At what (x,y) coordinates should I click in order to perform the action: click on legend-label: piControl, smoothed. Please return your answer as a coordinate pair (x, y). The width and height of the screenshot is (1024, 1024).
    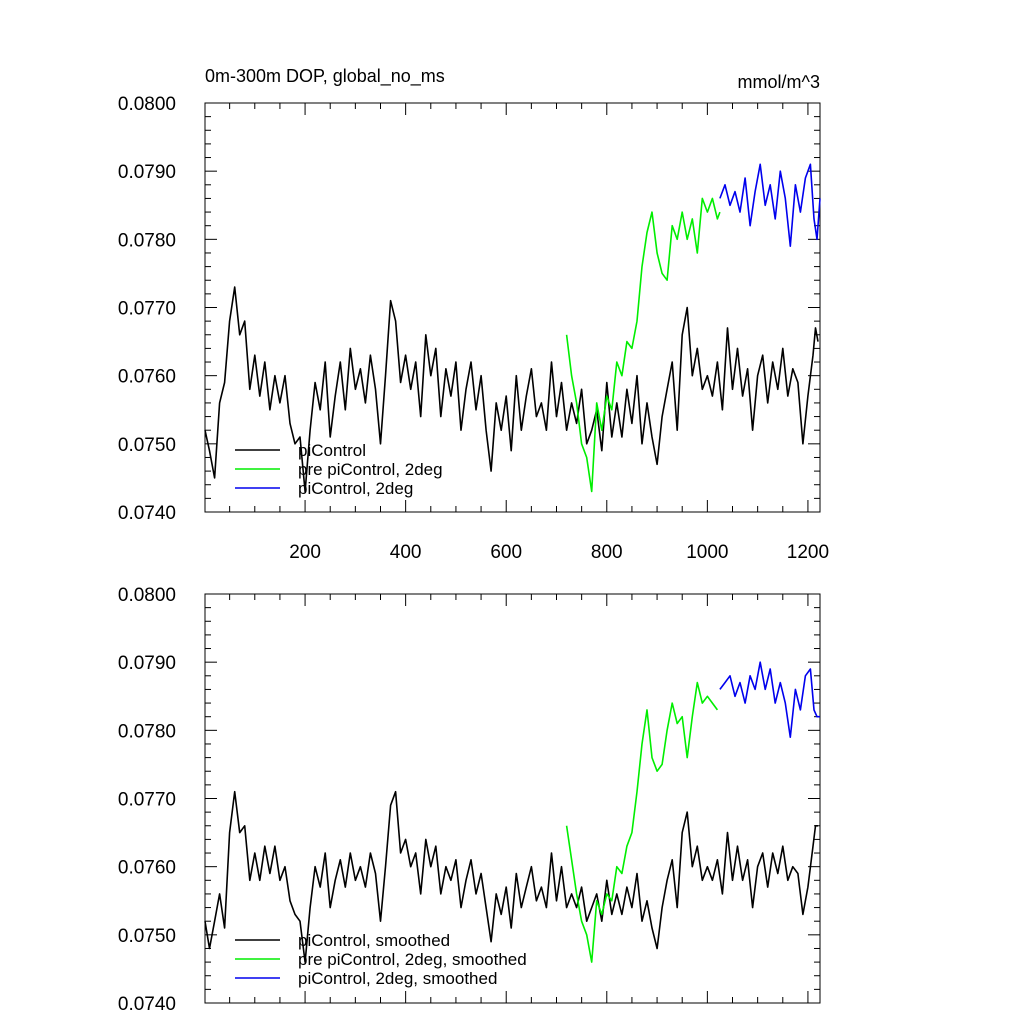
    Looking at the image, I should click on (374, 940).